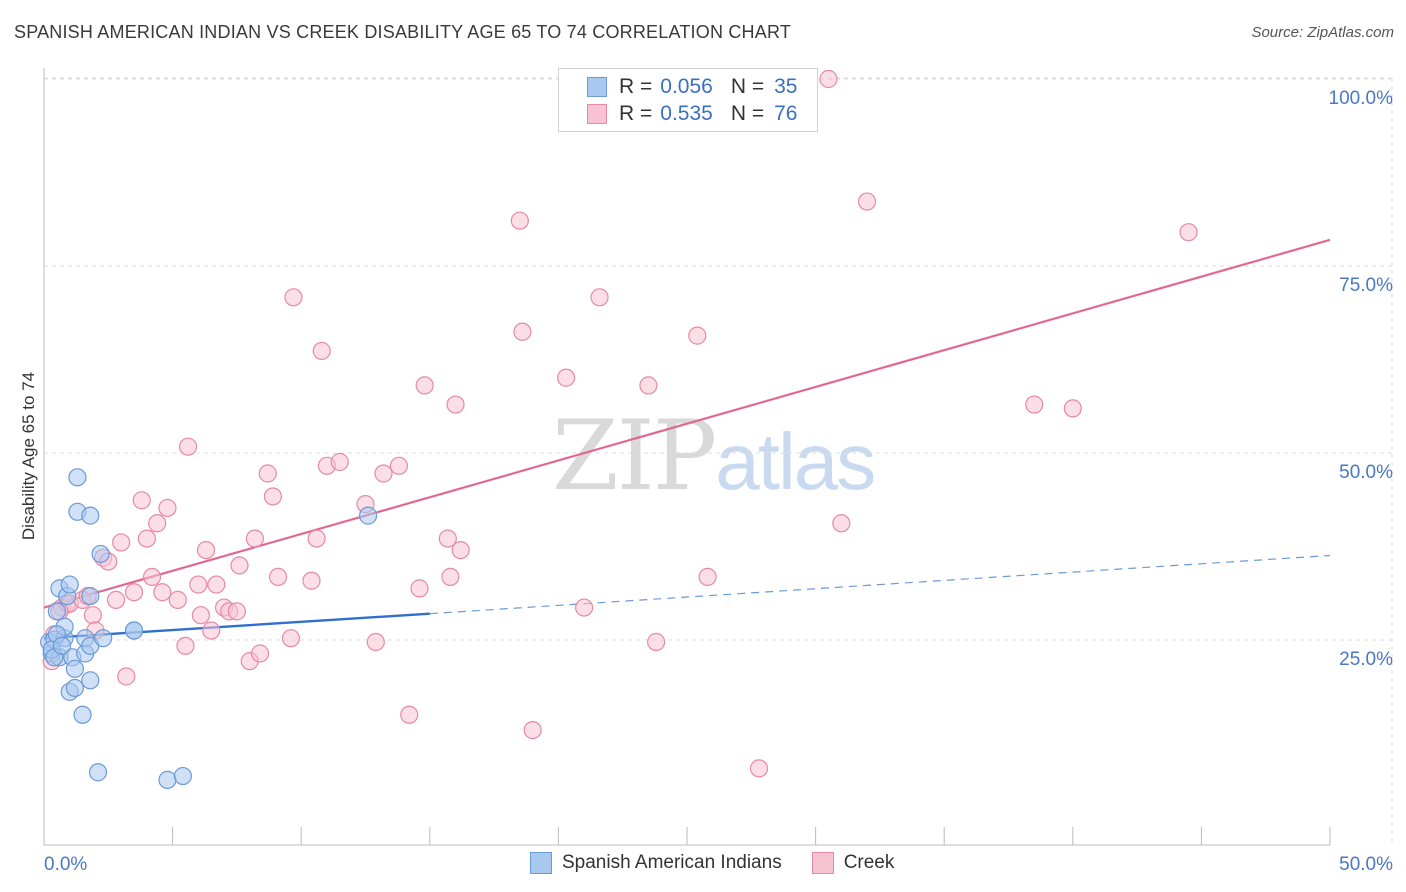 The image size is (1406, 892). Describe the element at coordinates (869, 862) in the screenshot. I see `legend-item-label: Creek` at that location.